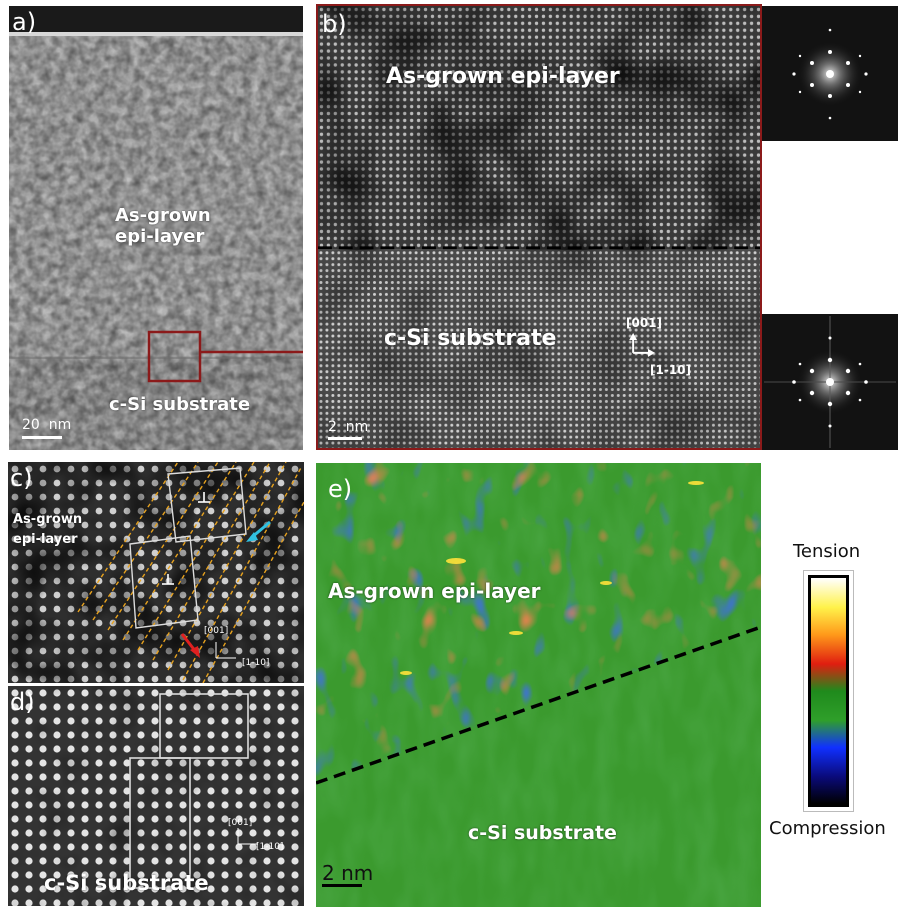 The height and width of the screenshot is (907, 918). I want to click on colorbar-frame, so click(828, 691).